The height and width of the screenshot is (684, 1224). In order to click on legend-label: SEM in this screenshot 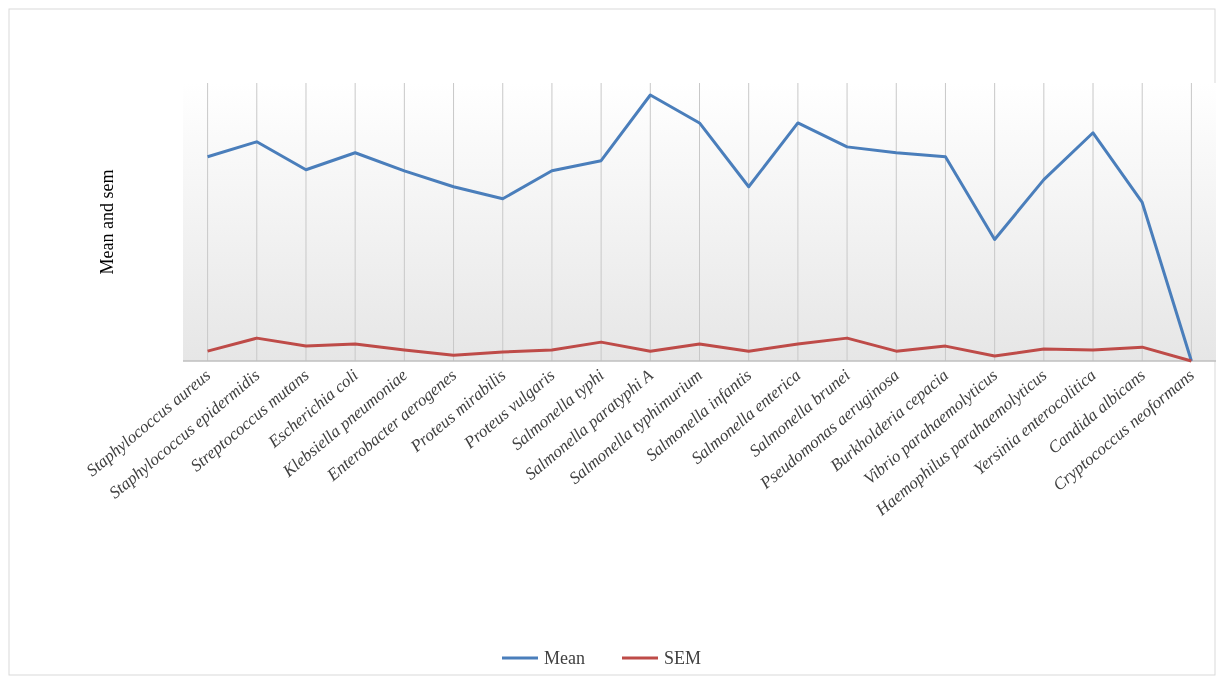, I will do `click(683, 658)`.